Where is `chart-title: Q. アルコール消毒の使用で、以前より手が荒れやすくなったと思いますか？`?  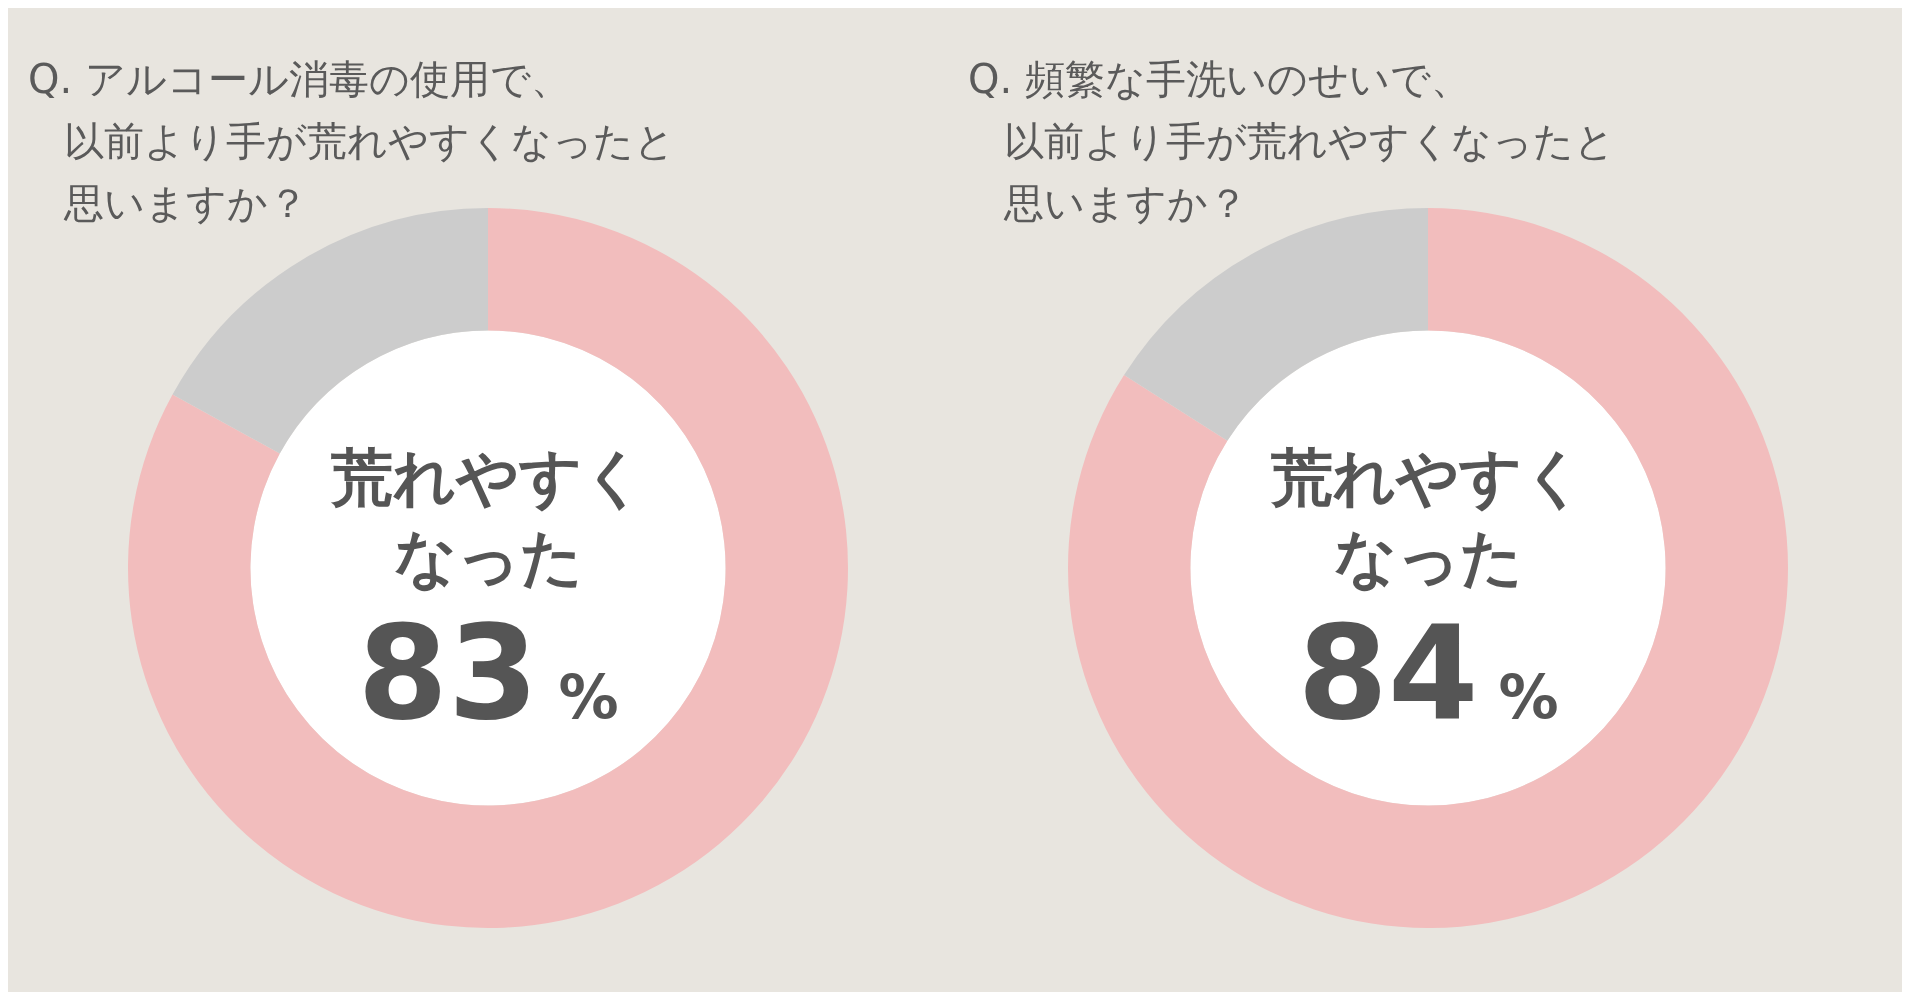 chart-title: Q. アルコール消毒の使用で、以前より手が荒れやすくなったと思いますか？ is located at coordinates (352, 141).